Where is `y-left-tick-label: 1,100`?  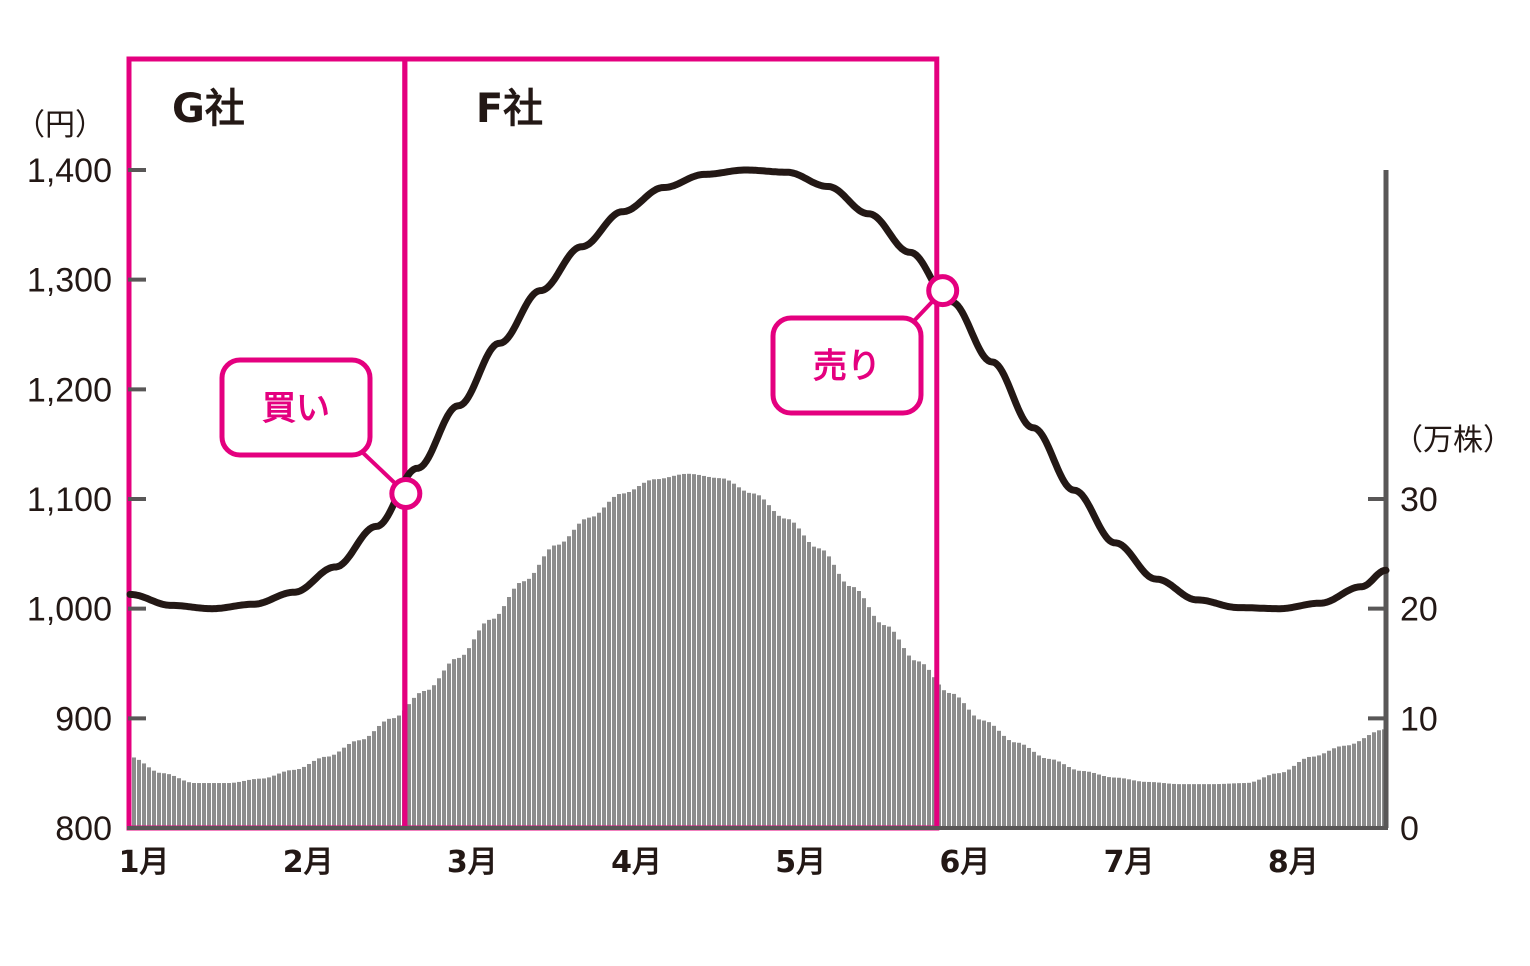 y-left-tick-label: 1,100 is located at coordinates (69, 500).